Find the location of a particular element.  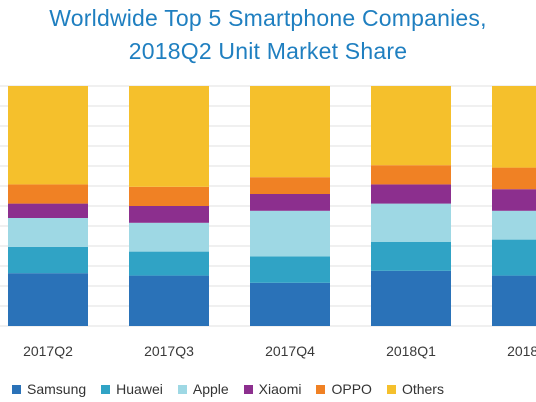

bar-segment-huawei-2018q1 is located at coordinates (411, 256).